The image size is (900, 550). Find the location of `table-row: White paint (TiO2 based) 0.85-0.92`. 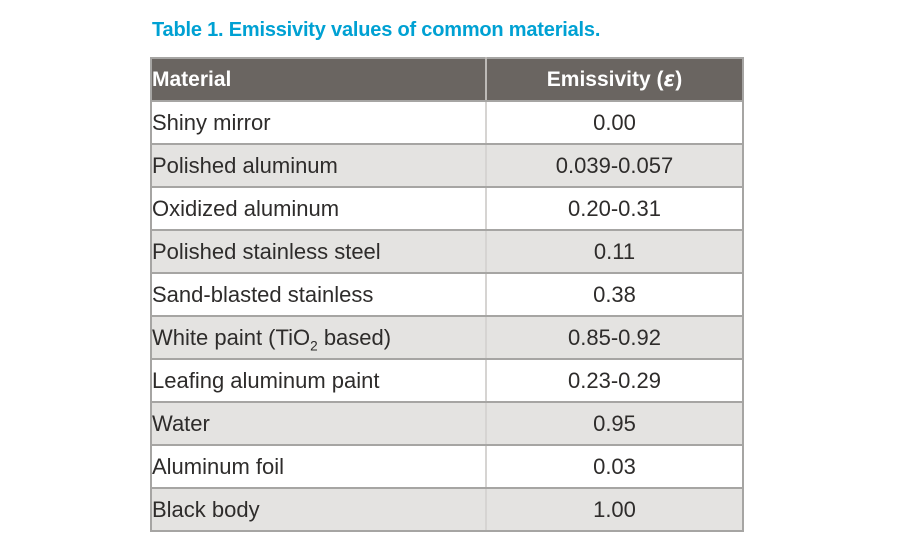

table-row: White paint (TiO2 based) 0.85-0.92 is located at coordinates (447, 337).